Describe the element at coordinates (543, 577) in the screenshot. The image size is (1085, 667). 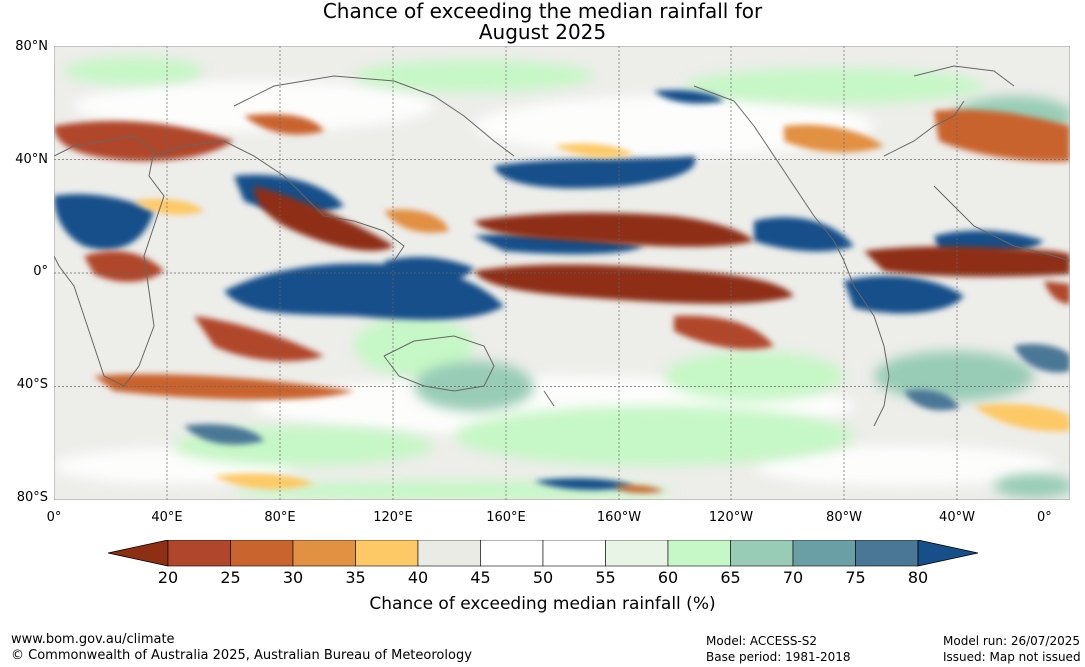
I see `colorbar-tick-label: 50` at that location.